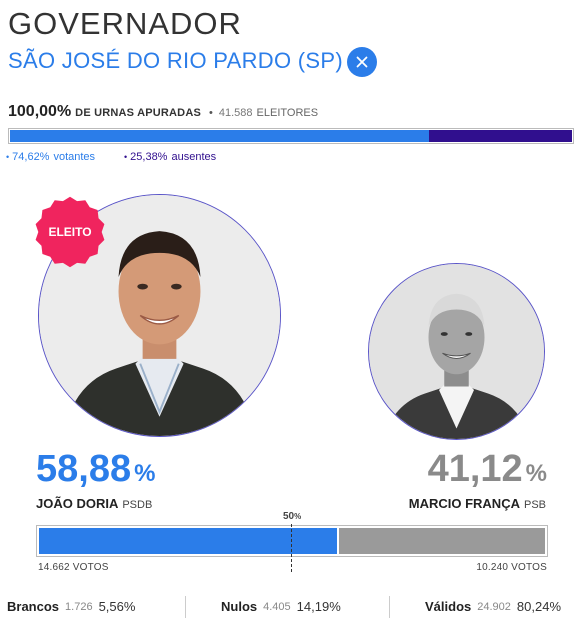  What do you see at coordinates (277, 606) in the screenshot?
I see `nulos-count: 4.405` at bounding box center [277, 606].